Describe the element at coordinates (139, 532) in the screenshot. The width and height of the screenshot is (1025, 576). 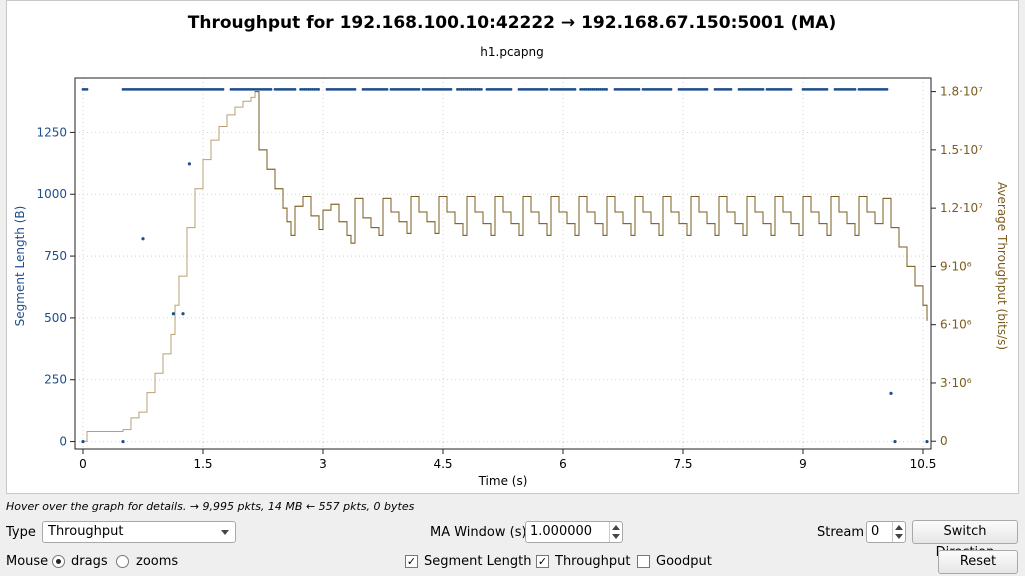
I see `type-select: Throughput` at that location.